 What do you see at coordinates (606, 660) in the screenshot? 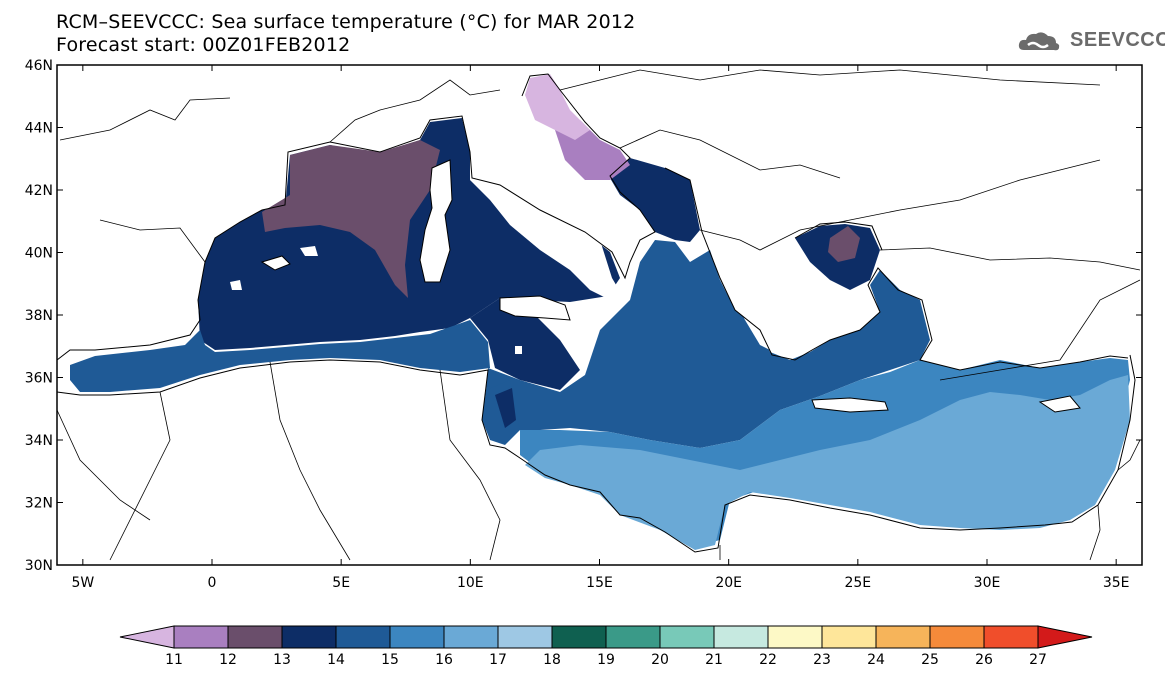
I see `colorbar-label: 19` at bounding box center [606, 660].